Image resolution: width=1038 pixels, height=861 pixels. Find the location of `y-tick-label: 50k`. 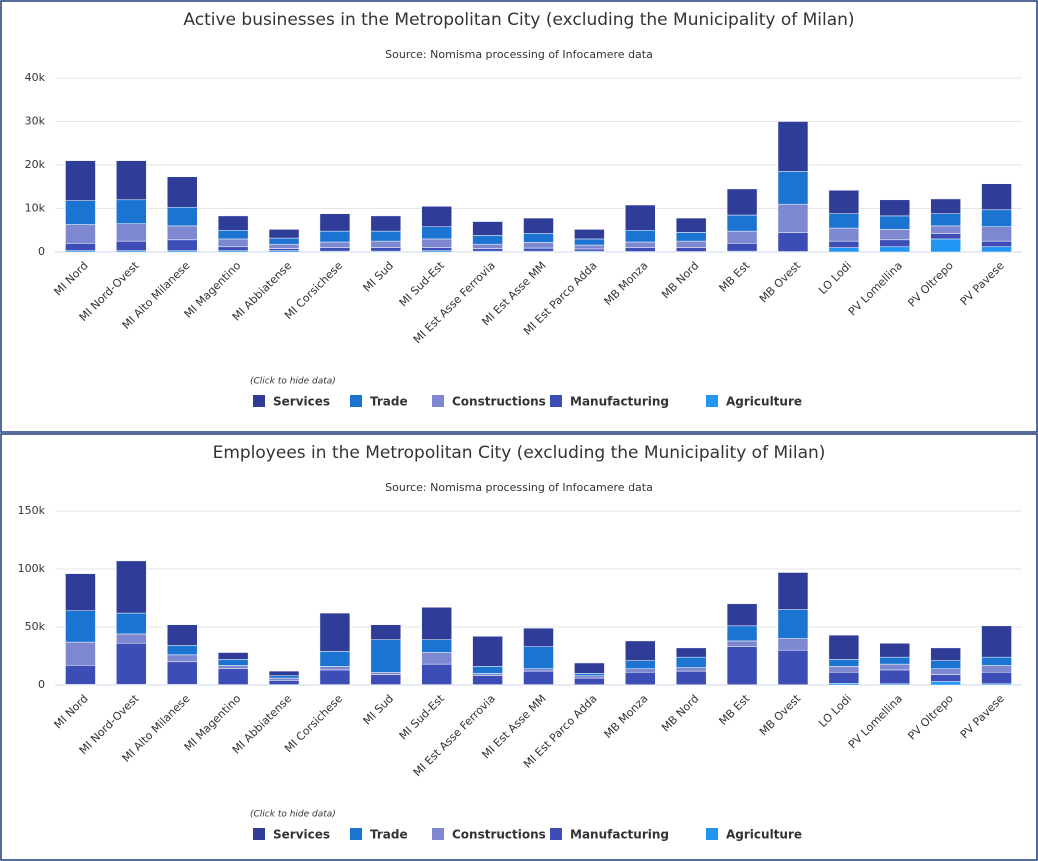

y-tick-label: 50k is located at coordinates (35, 626).